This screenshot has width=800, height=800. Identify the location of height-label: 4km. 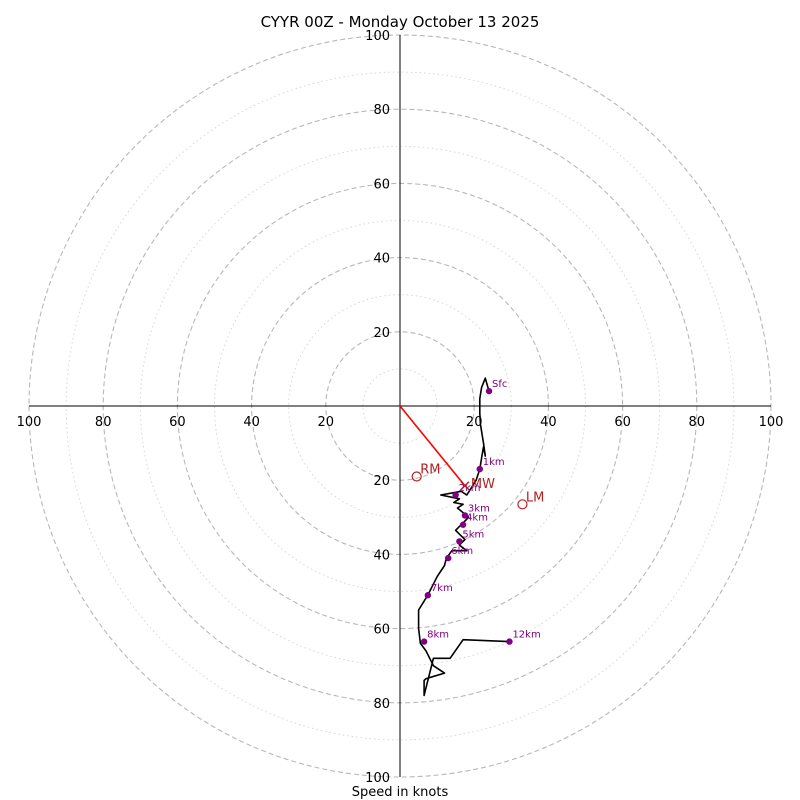
(477, 518).